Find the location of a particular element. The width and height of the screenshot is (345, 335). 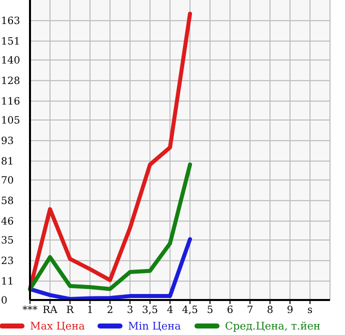

line-series is located at coordinates (110, 269).